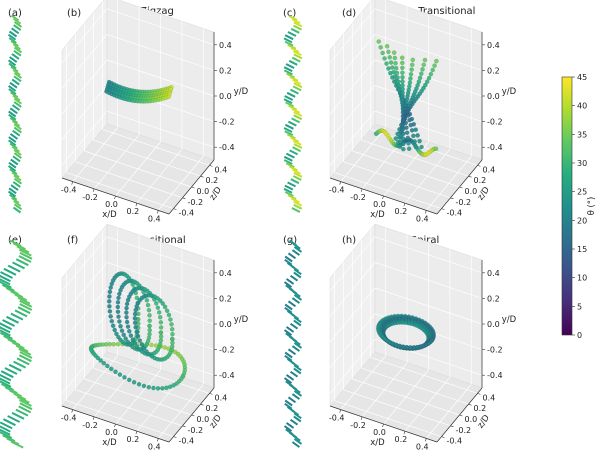  Describe the element at coordinates (216, 193) in the screenshot. I see `z-axis-label: z/D` at that location.